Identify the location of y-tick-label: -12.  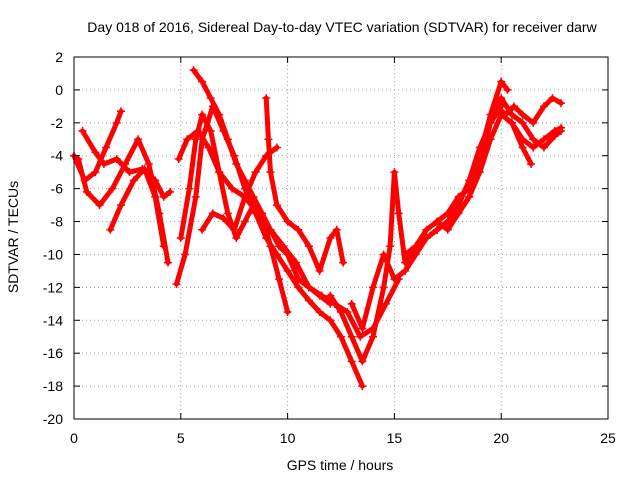
(53, 287).